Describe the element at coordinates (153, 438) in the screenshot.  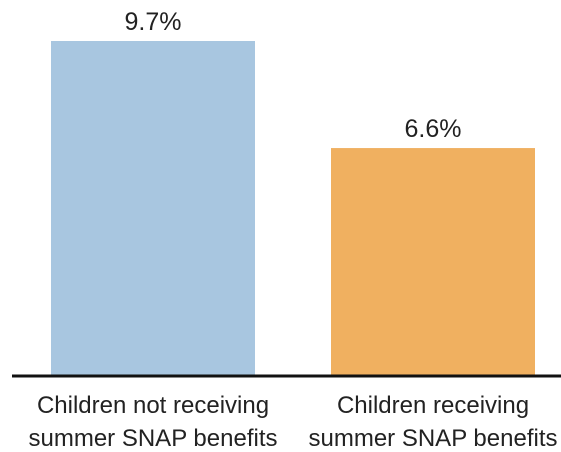
I see `category-label-1-line-2: summer SNAP benefits` at that location.